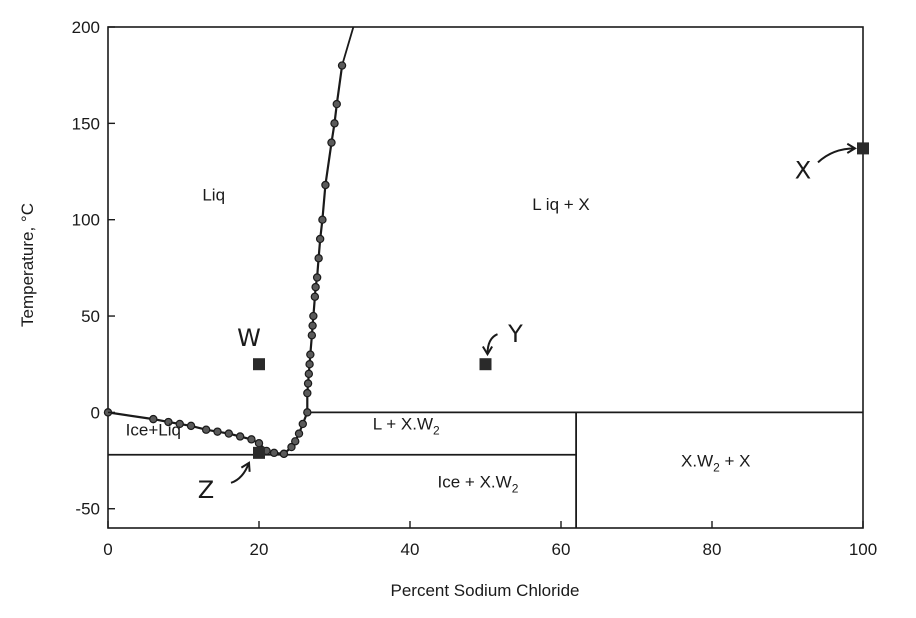 Image resolution: width=916 pixels, height=618 pixels. What do you see at coordinates (86, 220) in the screenshot?
I see `y-tick-label: 100` at bounding box center [86, 220].